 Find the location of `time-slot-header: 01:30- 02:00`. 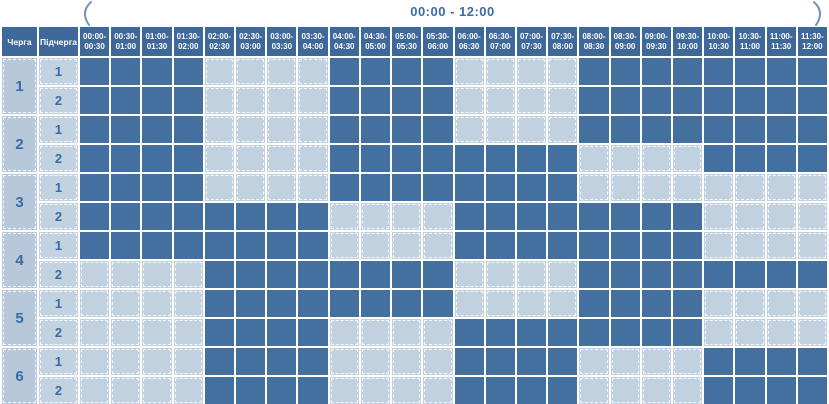

time-slot-header: 01:30- 02:00 is located at coordinates (188, 41).